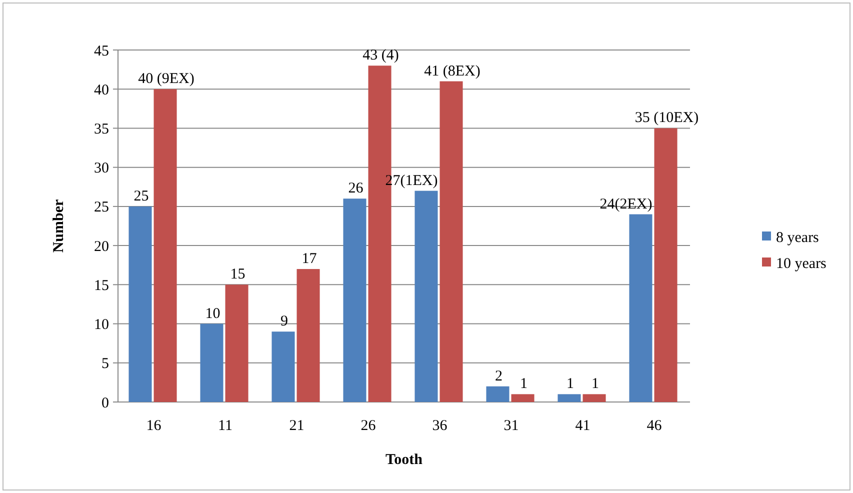 This screenshot has width=853, height=493. What do you see at coordinates (380, 56) in the screenshot?
I see `data-label: 43 (4)` at bounding box center [380, 56].